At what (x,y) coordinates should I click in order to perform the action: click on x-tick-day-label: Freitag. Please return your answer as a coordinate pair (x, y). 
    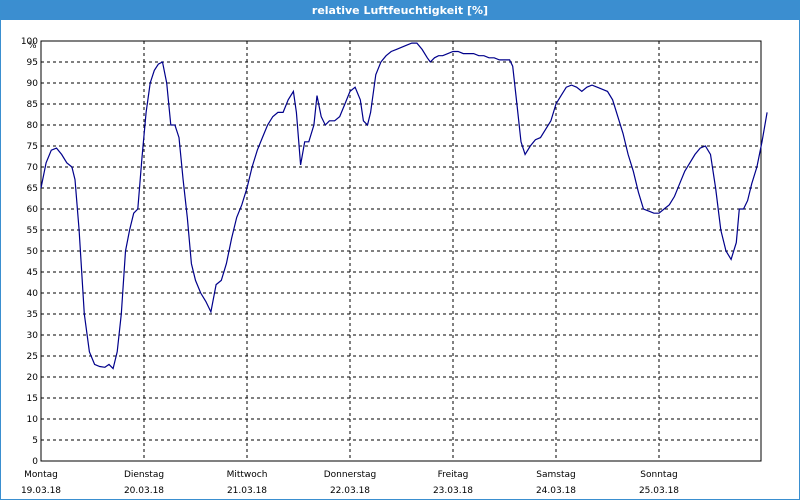
    Looking at the image, I should click on (453, 475).